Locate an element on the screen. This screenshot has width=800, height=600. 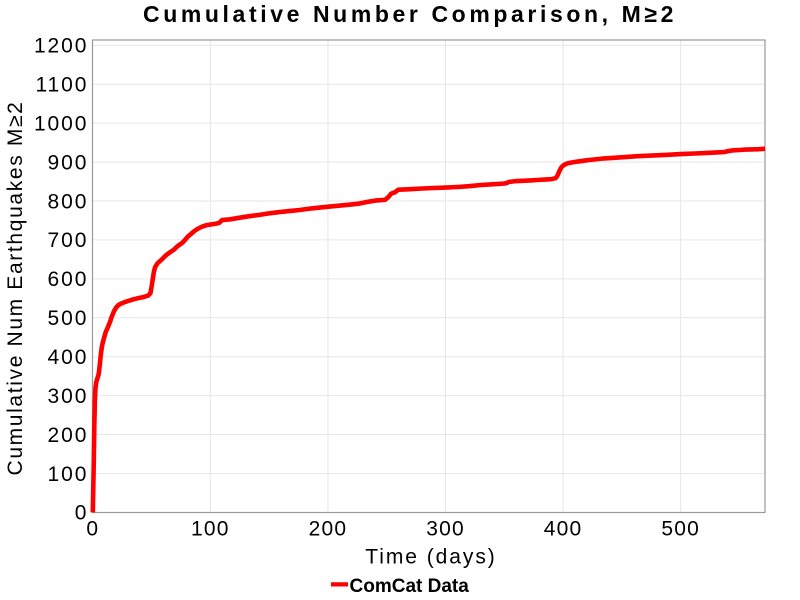
svg-text: 1200 is located at coordinates (61, 46).